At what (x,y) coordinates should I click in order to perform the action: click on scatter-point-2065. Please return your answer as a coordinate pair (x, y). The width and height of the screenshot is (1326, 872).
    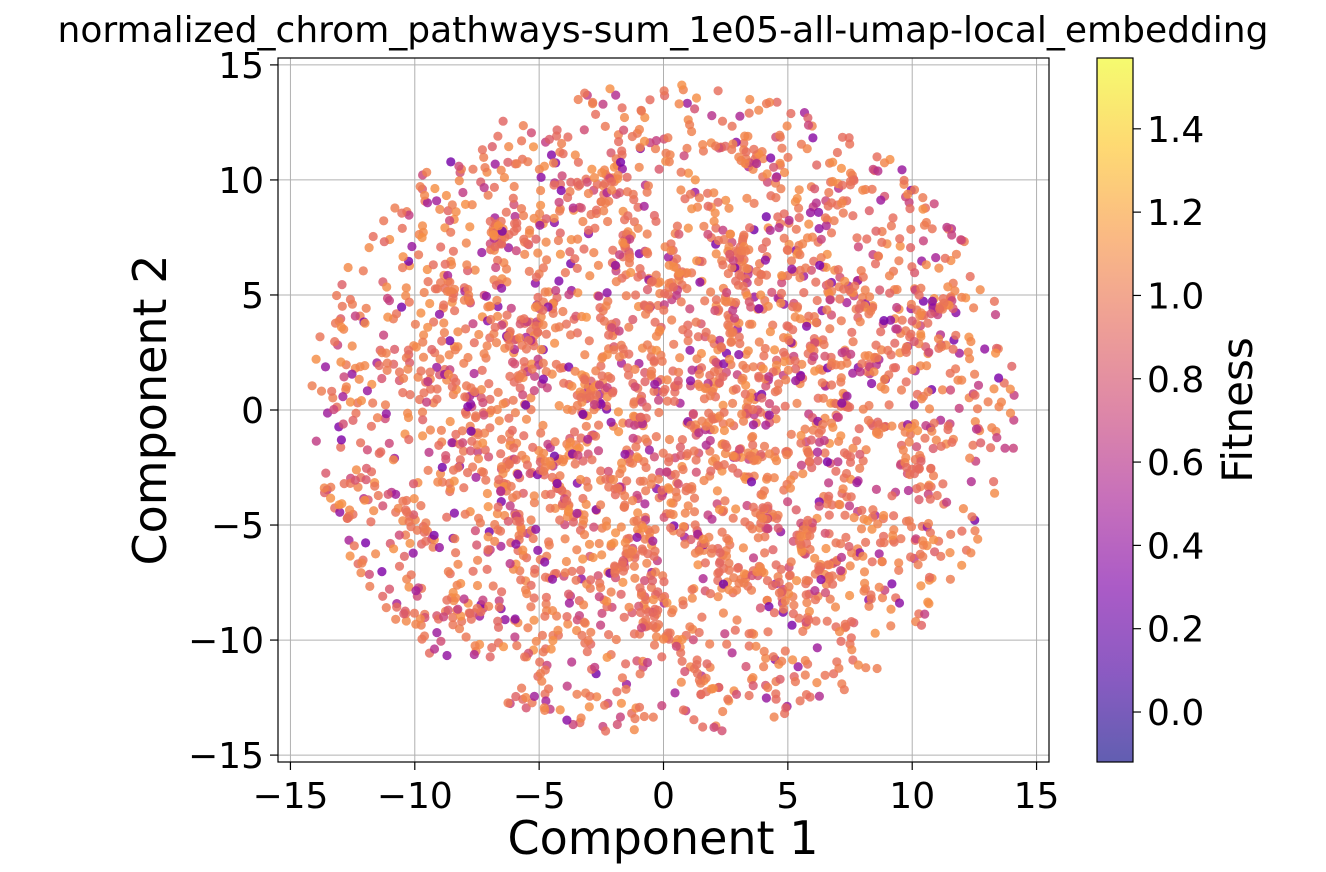
    Looking at the image, I should click on (671, 250).